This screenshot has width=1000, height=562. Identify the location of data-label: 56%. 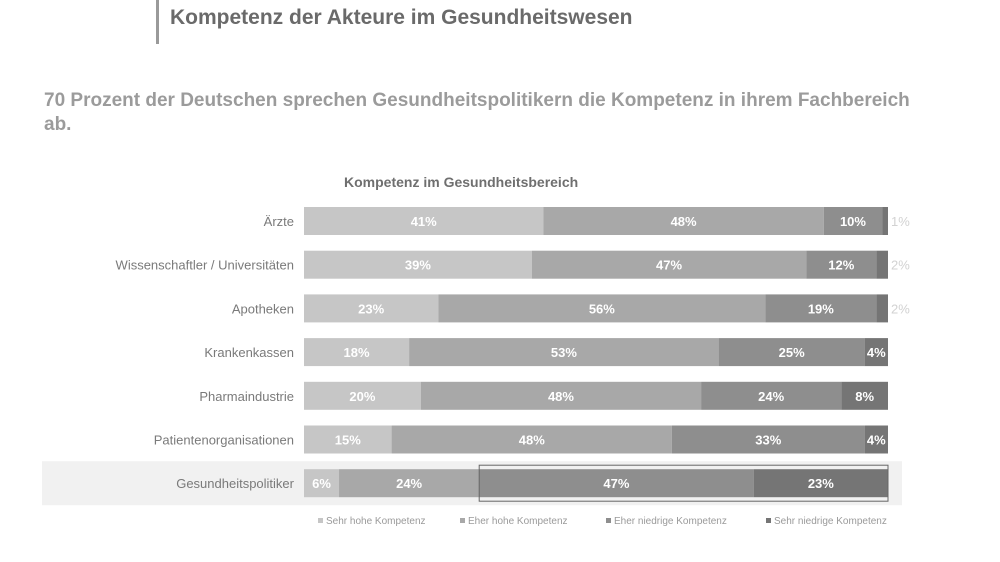
(602, 308).